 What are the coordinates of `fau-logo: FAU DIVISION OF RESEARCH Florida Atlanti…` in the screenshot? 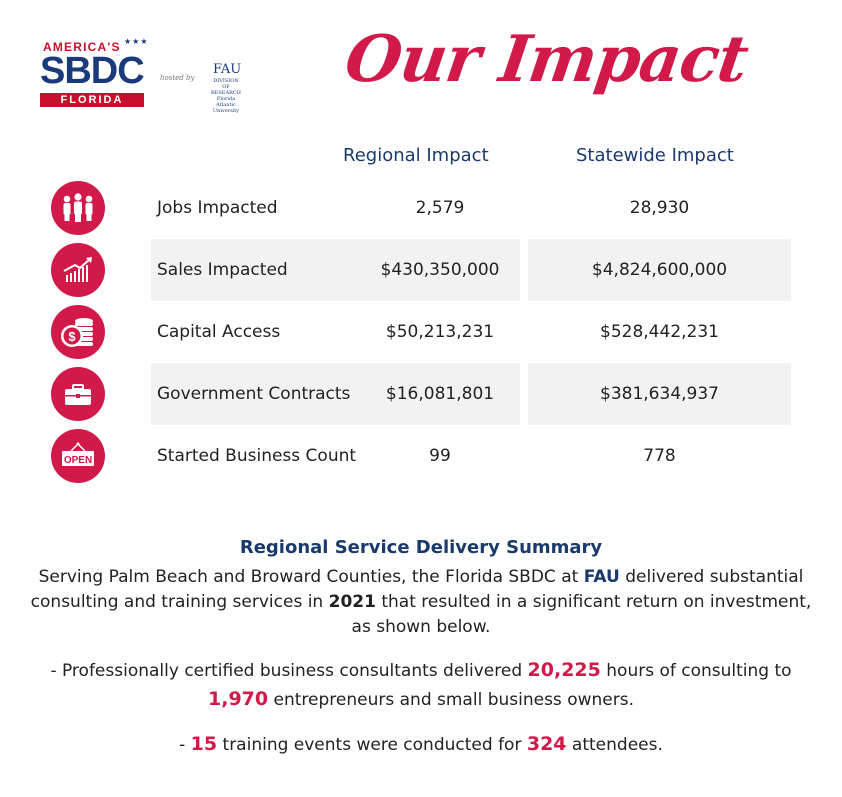 It's located at (226, 88).